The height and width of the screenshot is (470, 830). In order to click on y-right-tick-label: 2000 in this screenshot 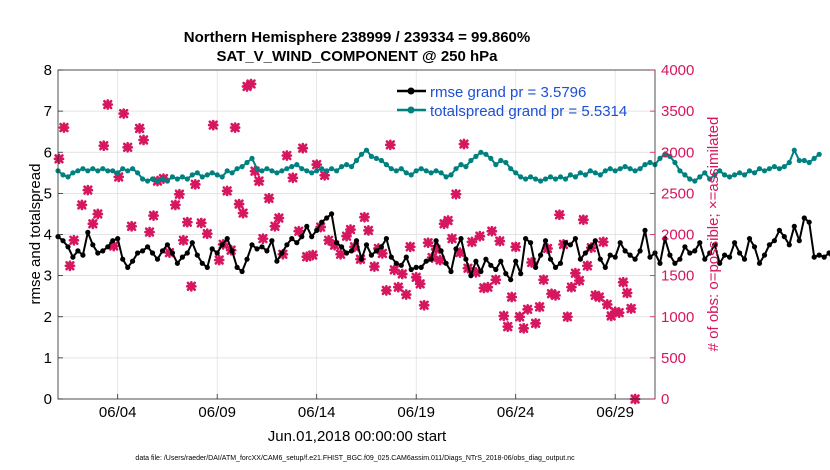, I will do `click(677, 235)`.